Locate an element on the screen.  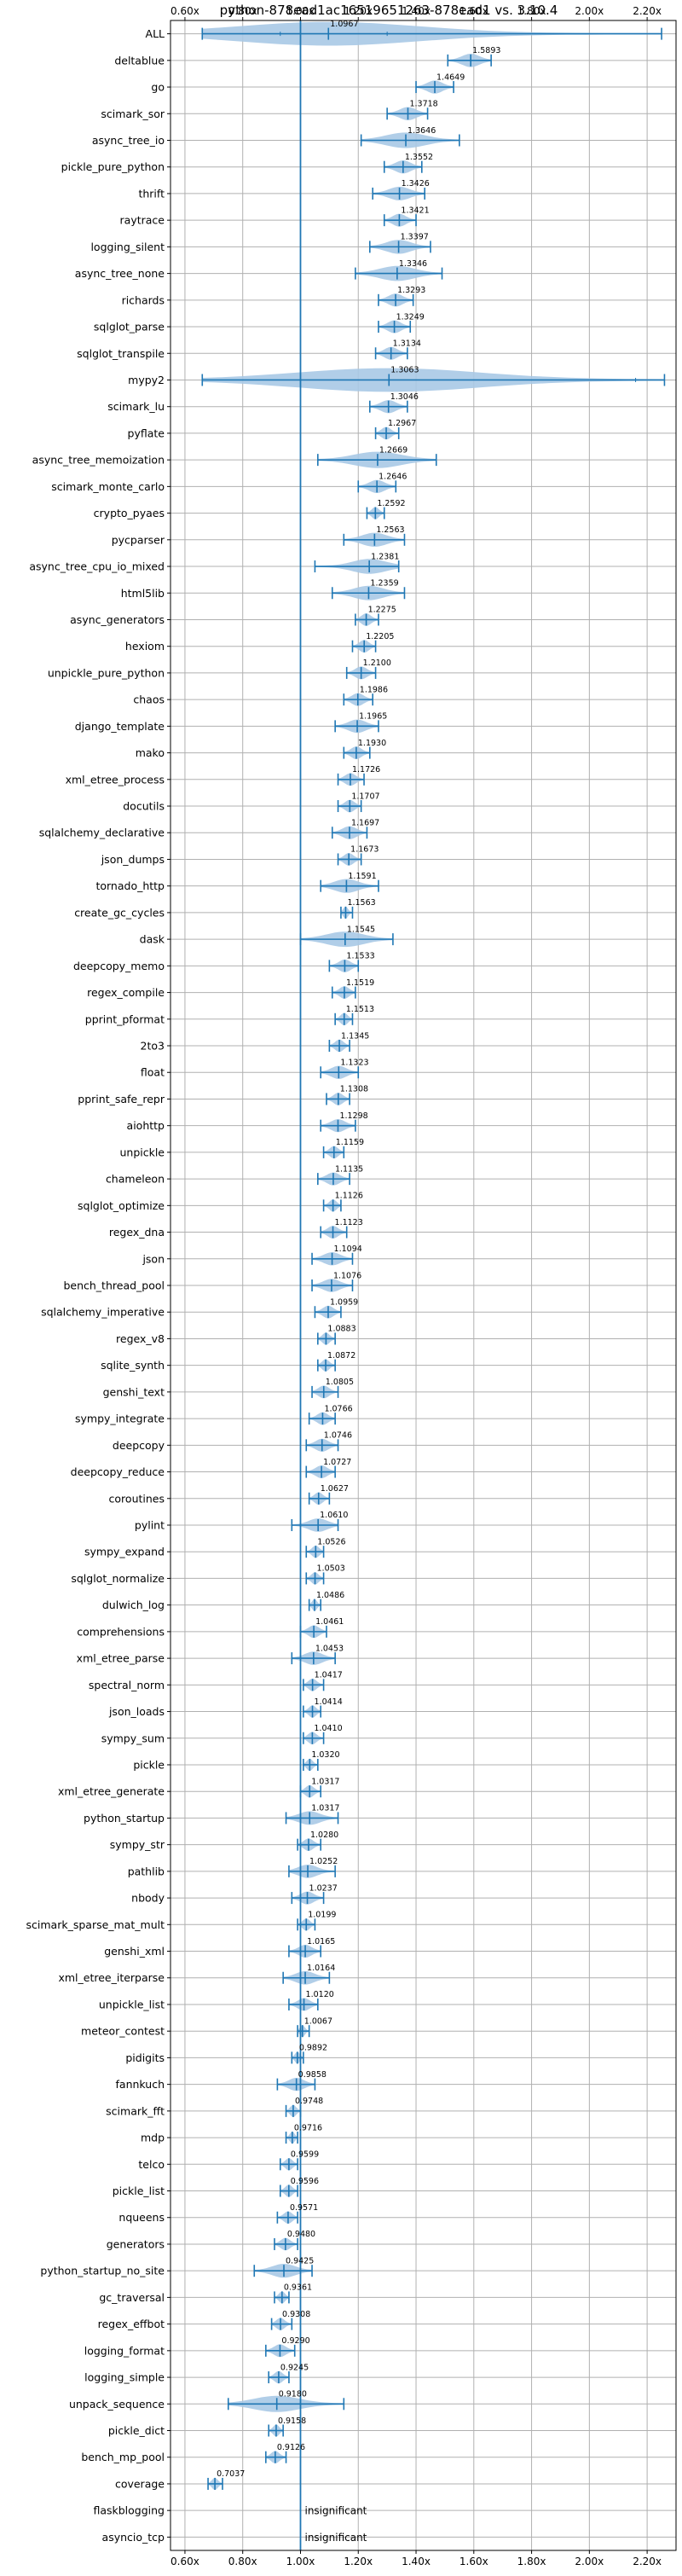
data-label: 1.1345 is located at coordinates (355, 1036).